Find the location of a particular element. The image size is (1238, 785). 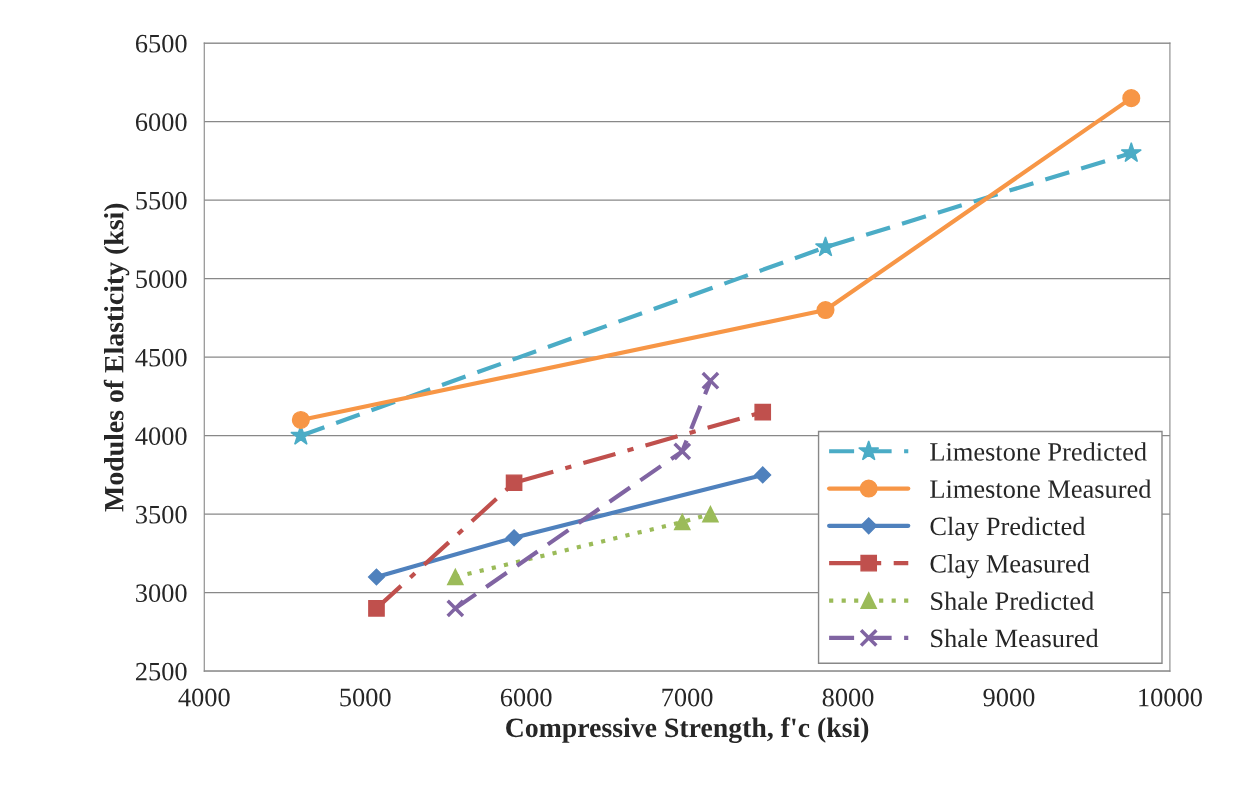

y-tick-label: 4000 is located at coordinates (161, 436).